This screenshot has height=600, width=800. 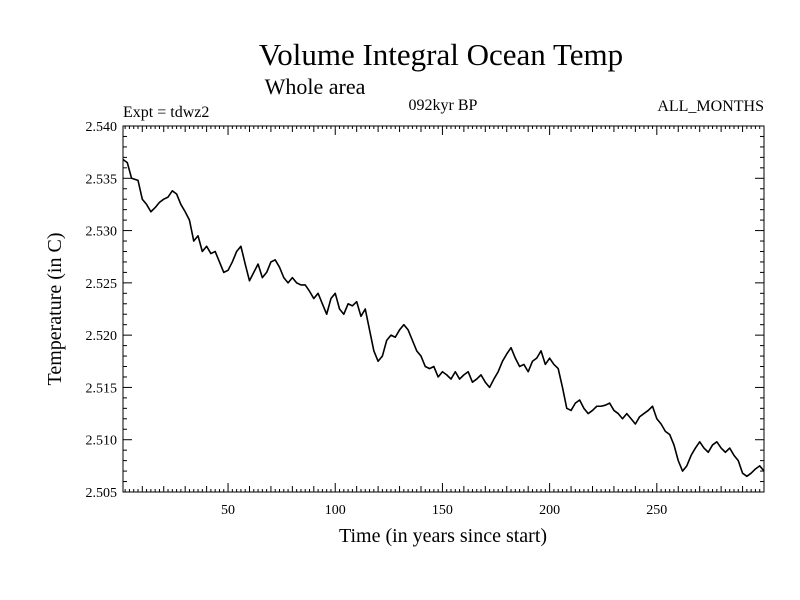 What do you see at coordinates (441, 54) in the screenshot?
I see `chart-title: Volume Integral Ocean Temp` at bounding box center [441, 54].